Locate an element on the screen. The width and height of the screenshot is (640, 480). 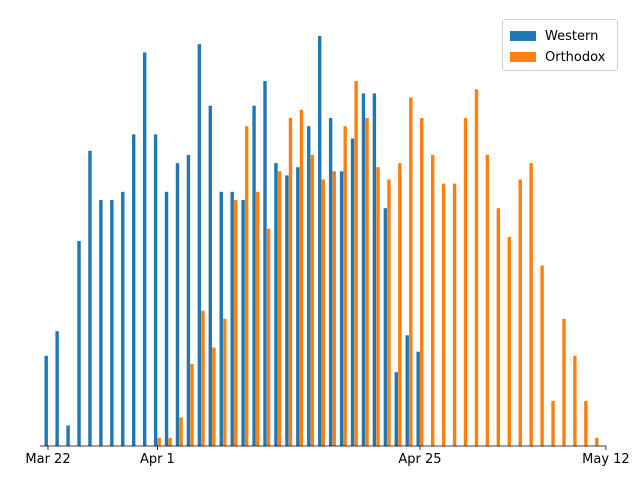
legend-swatch-orthodox is located at coordinates (523, 57).